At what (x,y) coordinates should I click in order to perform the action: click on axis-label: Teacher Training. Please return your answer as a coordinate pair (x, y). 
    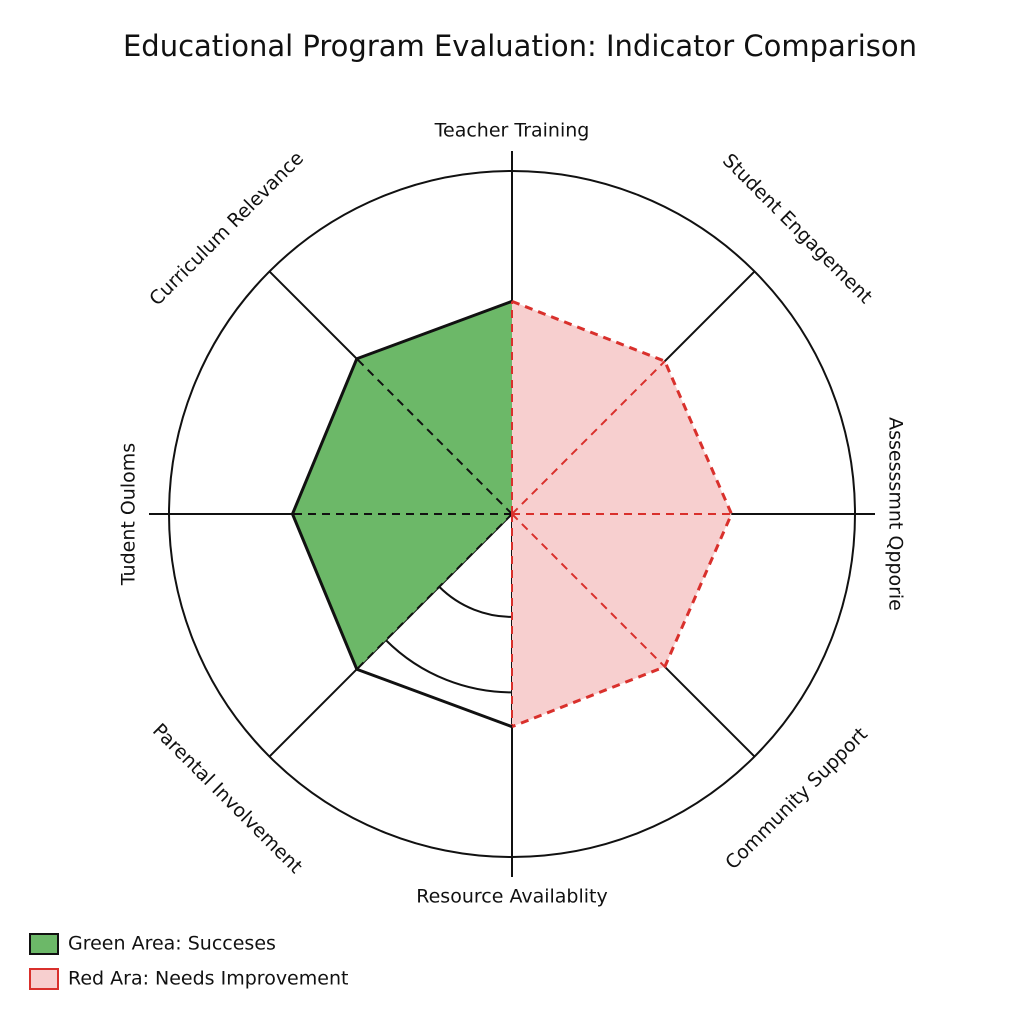
    Looking at the image, I should click on (512, 131).